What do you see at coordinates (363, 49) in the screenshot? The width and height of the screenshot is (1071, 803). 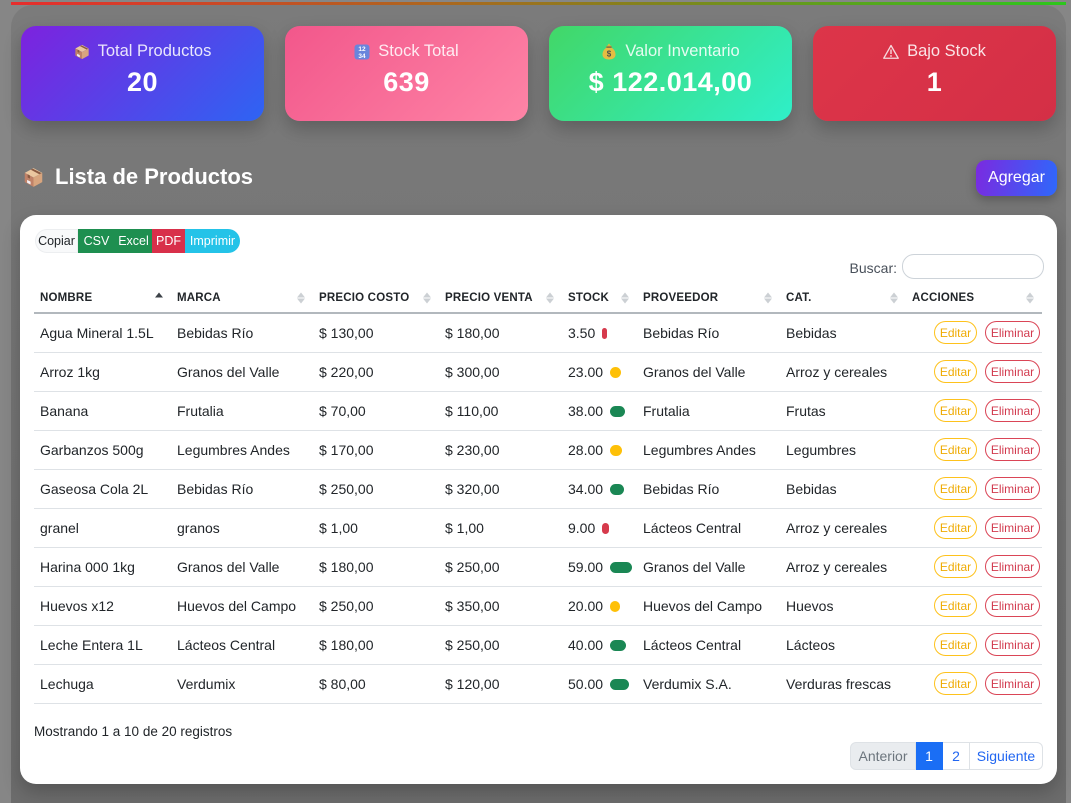 I see `svg-text: 12` at bounding box center [363, 49].